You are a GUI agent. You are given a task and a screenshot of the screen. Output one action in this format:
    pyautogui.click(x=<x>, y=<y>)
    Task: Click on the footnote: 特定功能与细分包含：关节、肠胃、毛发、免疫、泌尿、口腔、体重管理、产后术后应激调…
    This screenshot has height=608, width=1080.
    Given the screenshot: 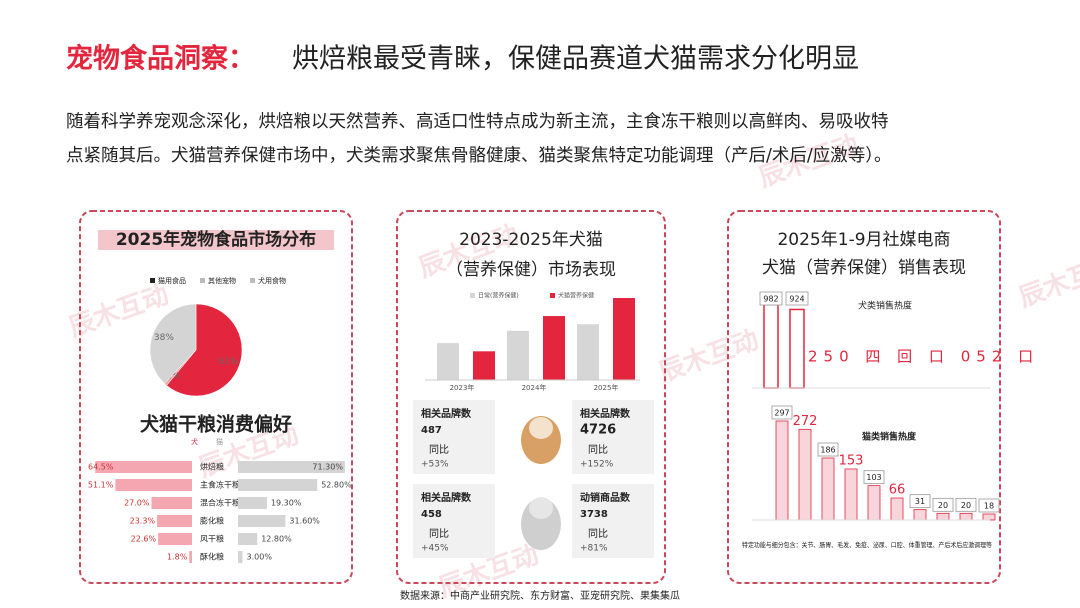 What is the action you would take?
    pyautogui.click(x=867, y=544)
    